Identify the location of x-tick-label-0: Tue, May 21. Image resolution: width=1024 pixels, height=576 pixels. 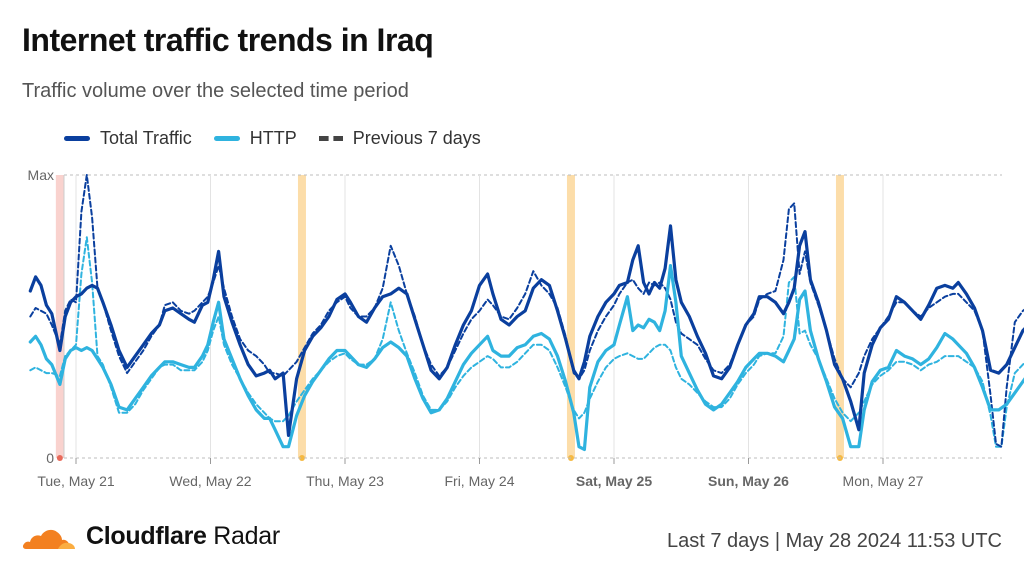
(76, 481).